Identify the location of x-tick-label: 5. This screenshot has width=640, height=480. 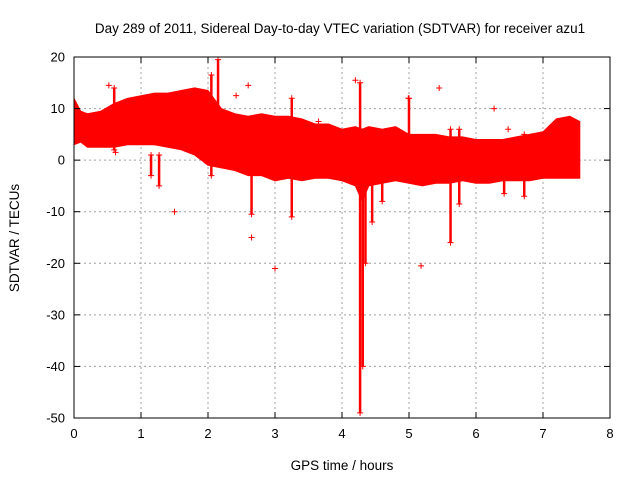
(408, 433).